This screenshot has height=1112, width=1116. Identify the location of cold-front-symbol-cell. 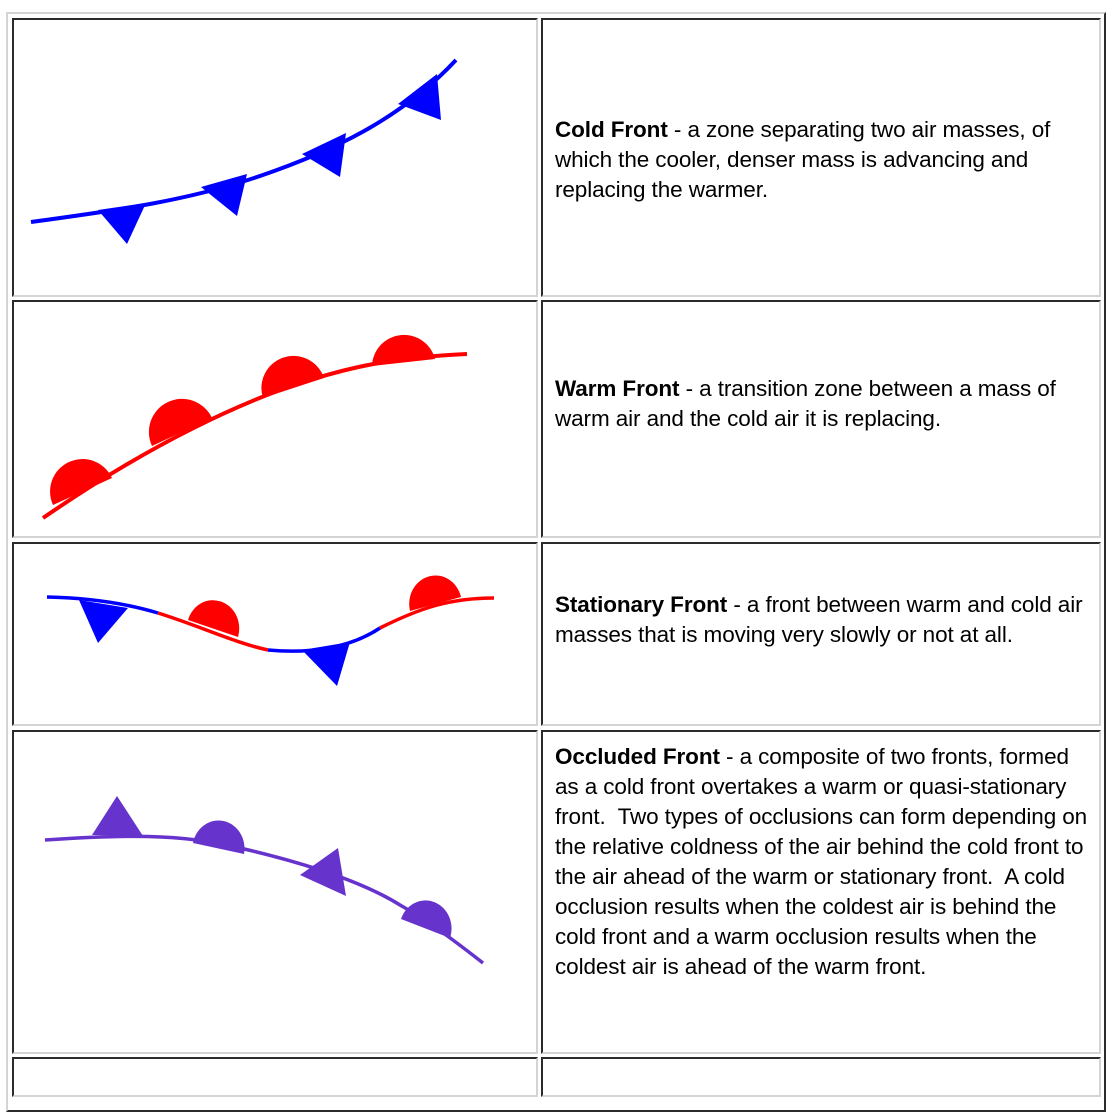
(275, 157).